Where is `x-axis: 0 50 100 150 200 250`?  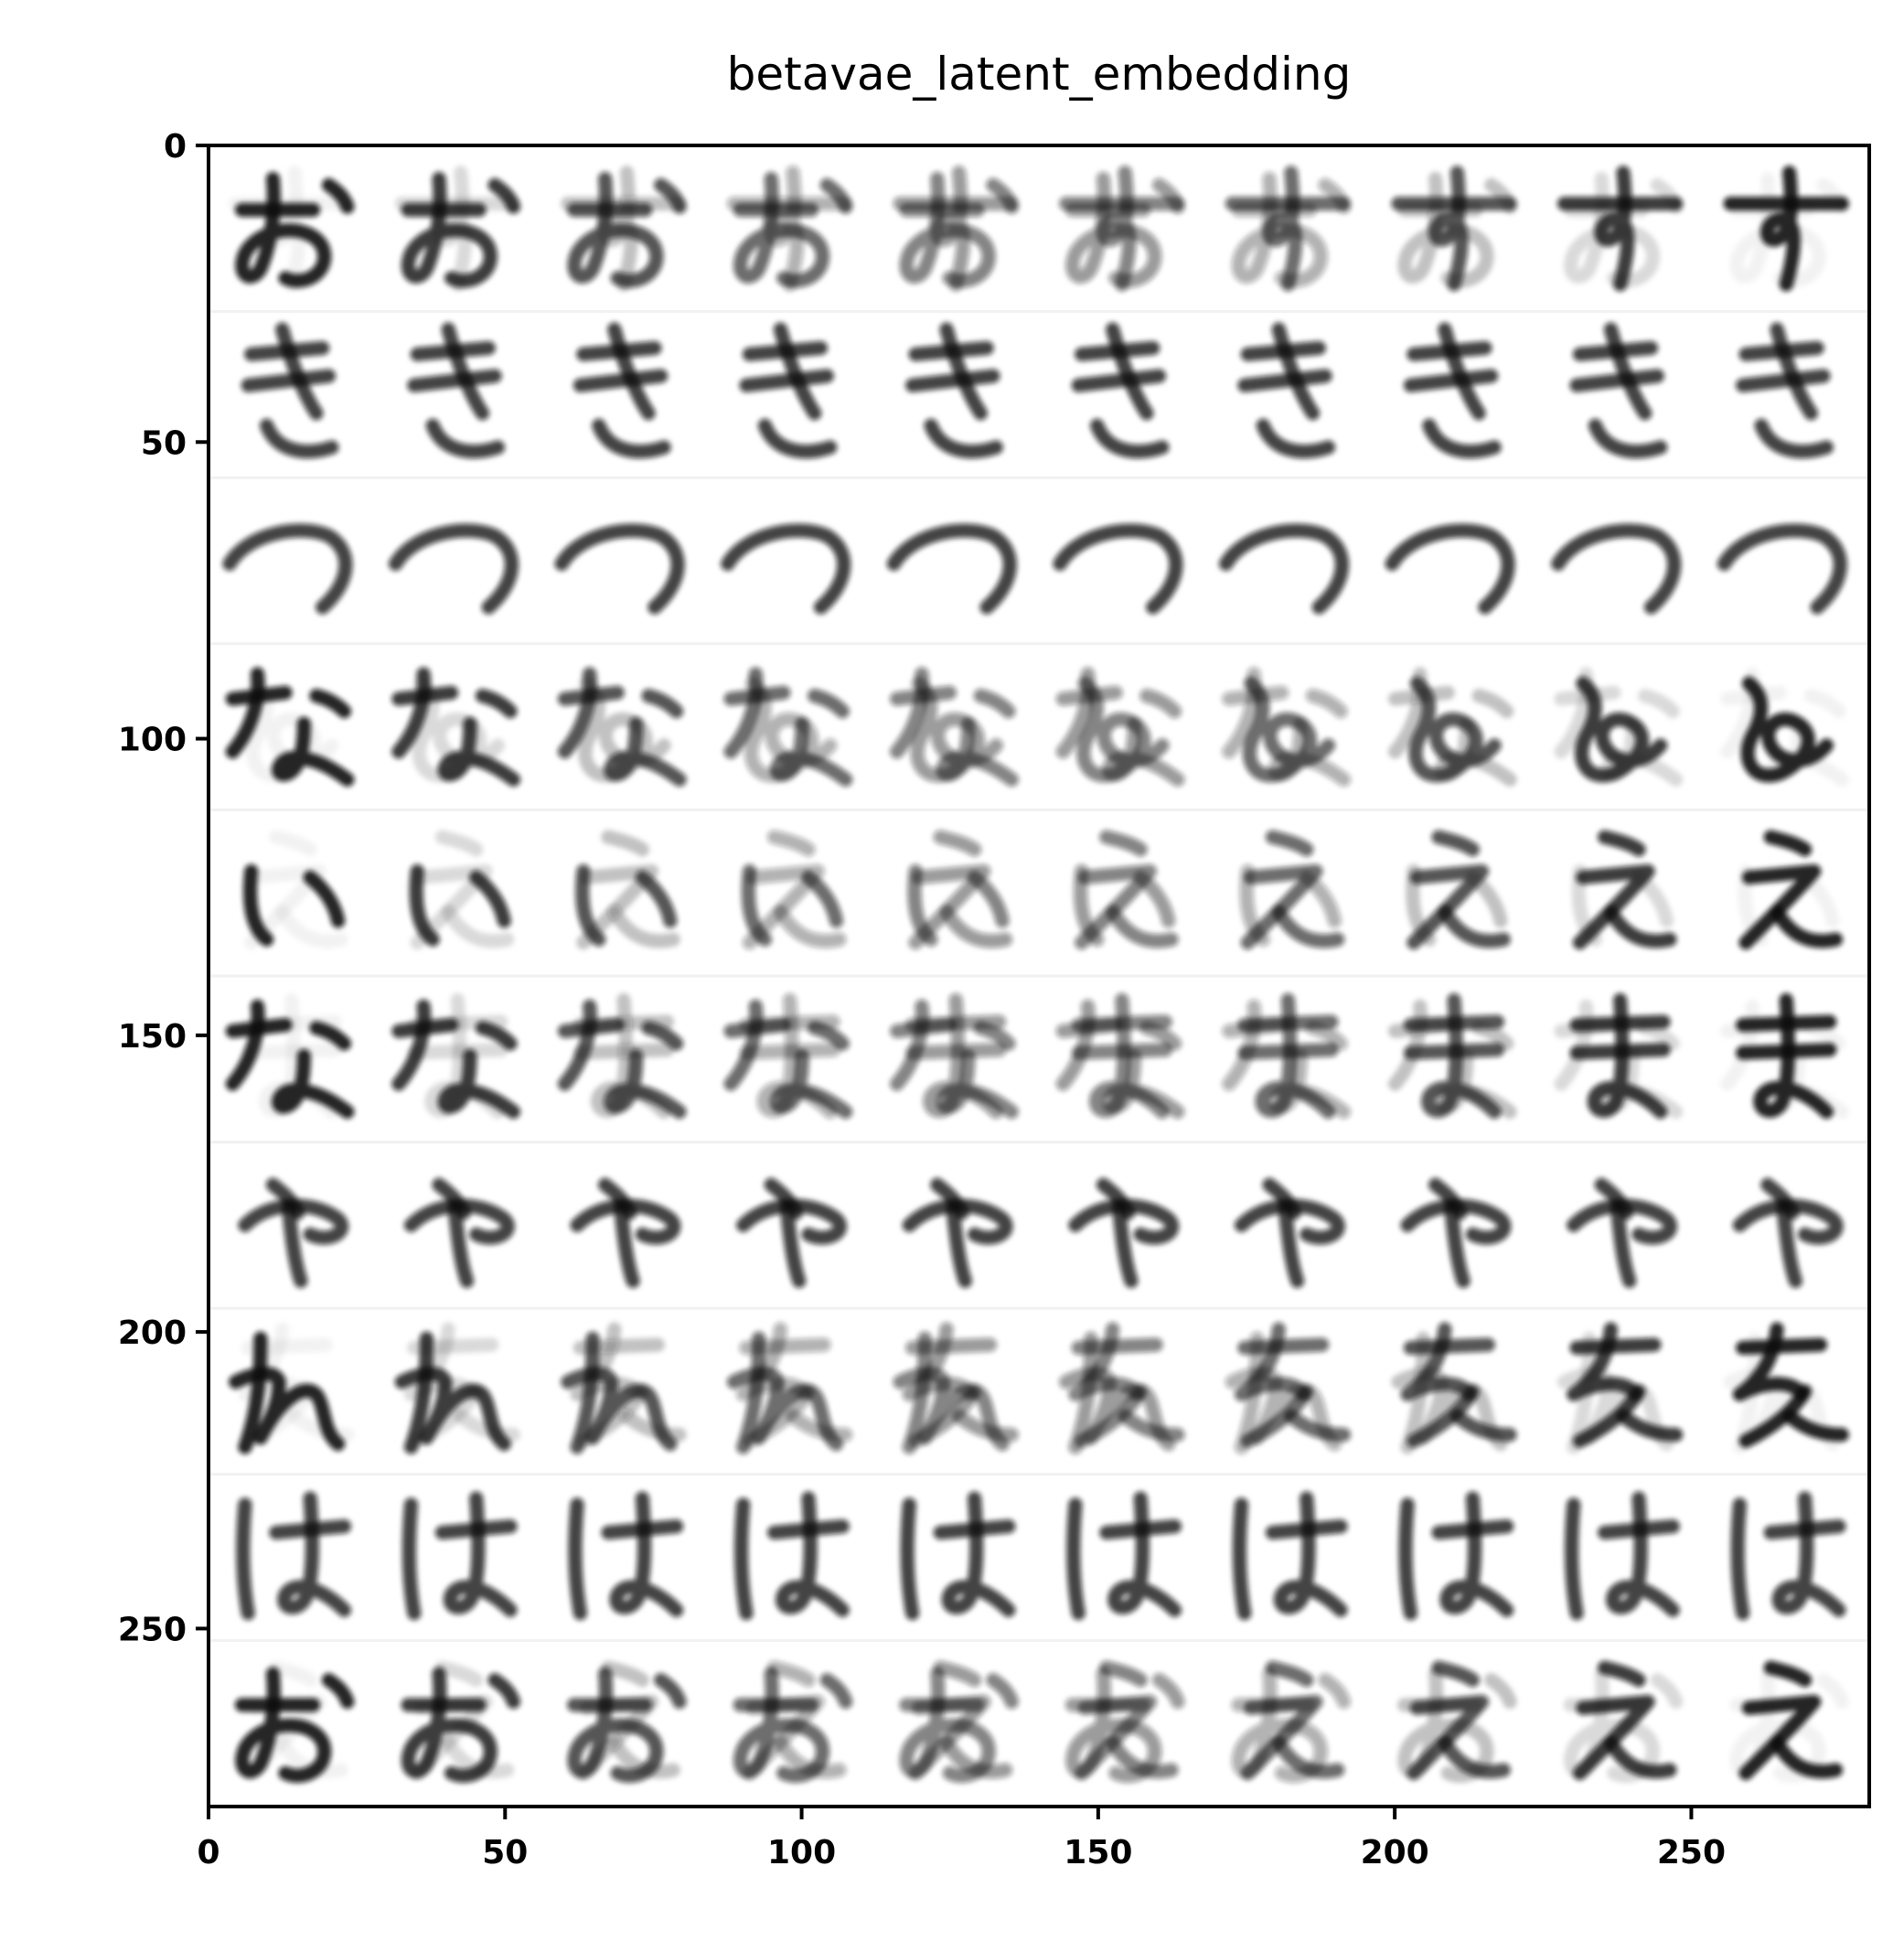
x-axis: 0 50 100 150 200 250 is located at coordinates (961, 1839).